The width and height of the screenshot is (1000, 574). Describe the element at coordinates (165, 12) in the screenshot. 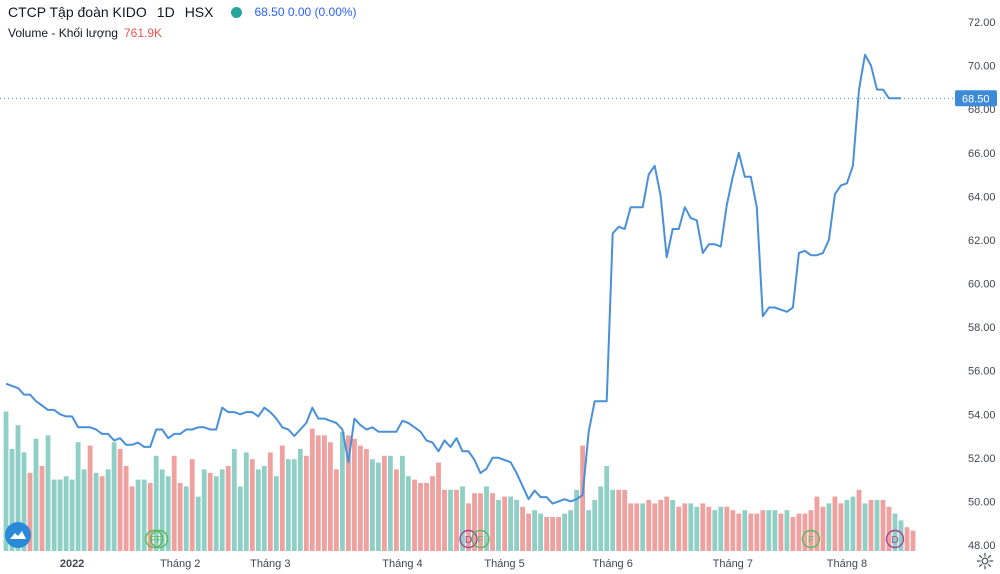

I see `interval-label: 1D` at that location.